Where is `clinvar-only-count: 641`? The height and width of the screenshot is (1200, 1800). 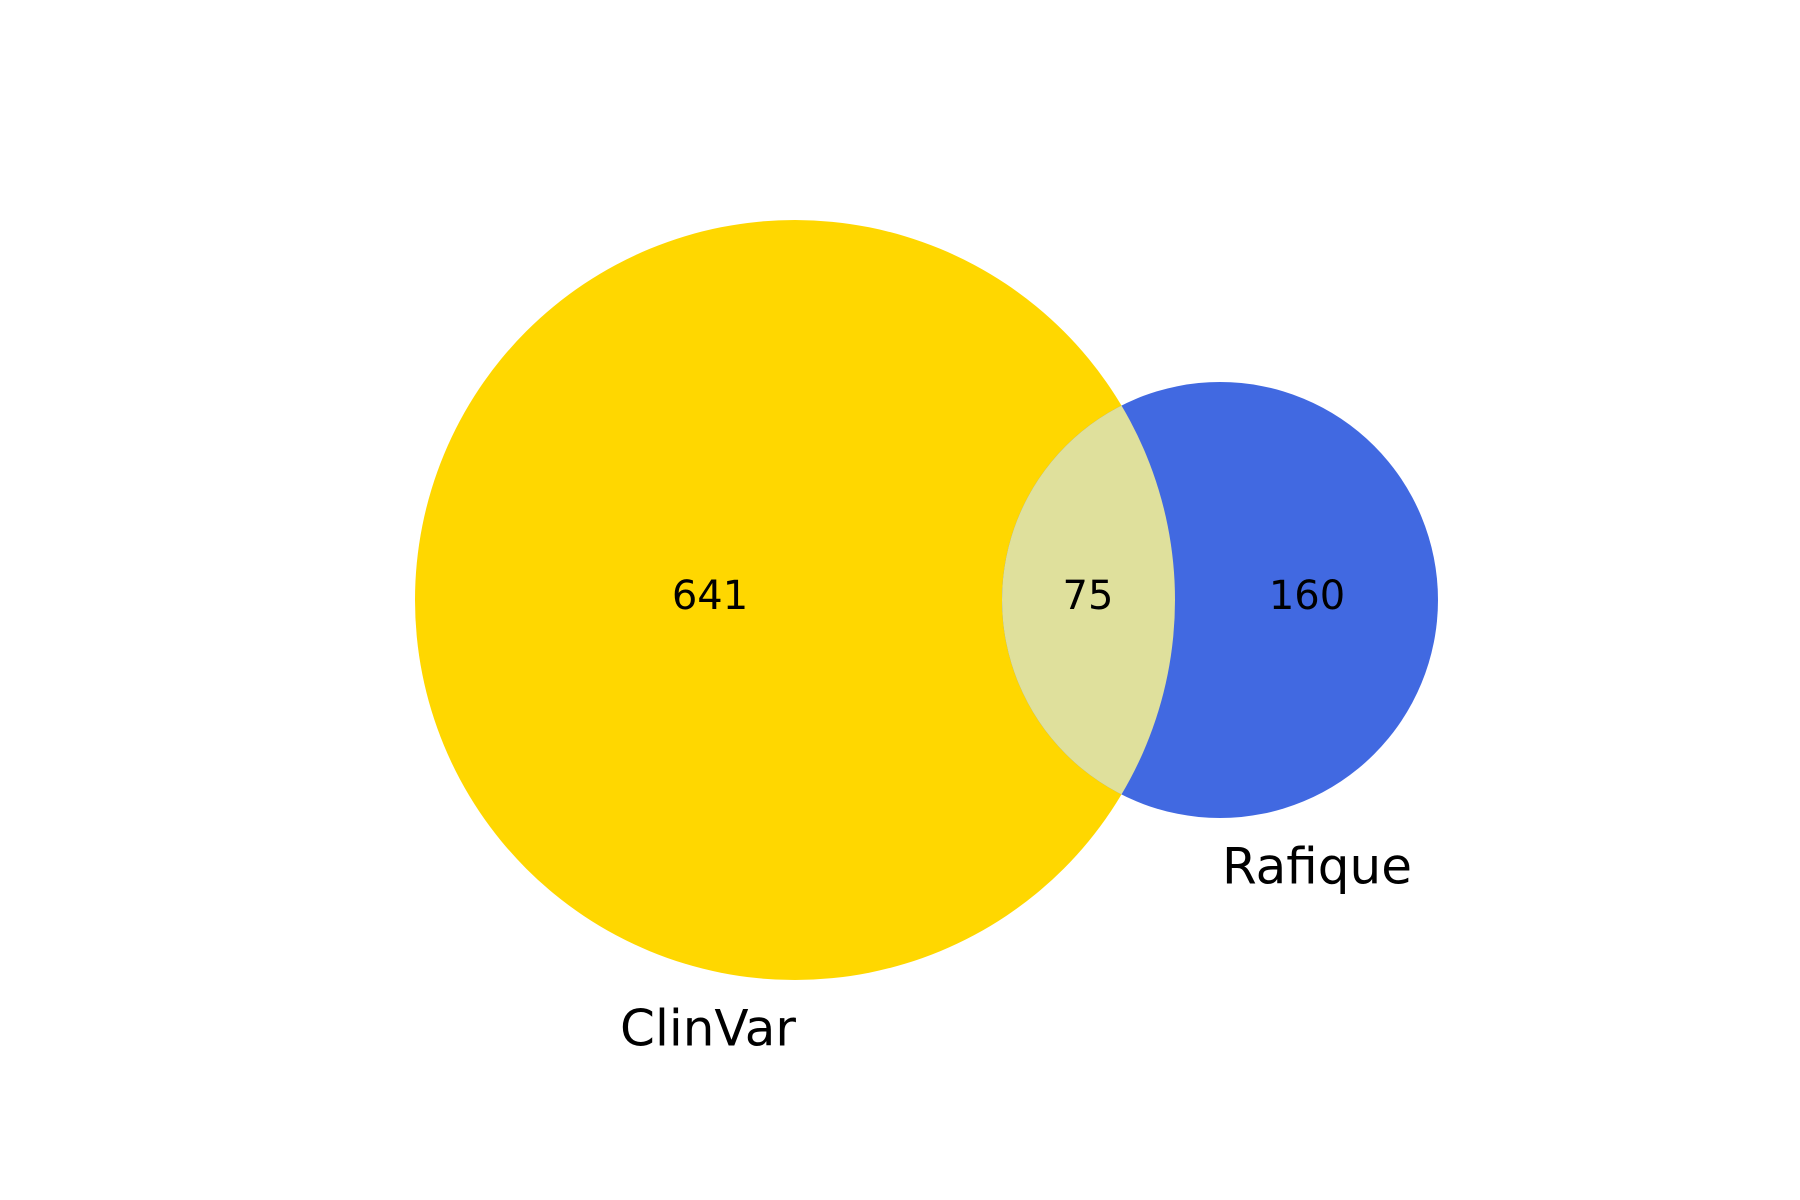
clinvar-only-count: 641 is located at coordinates (710, 596).